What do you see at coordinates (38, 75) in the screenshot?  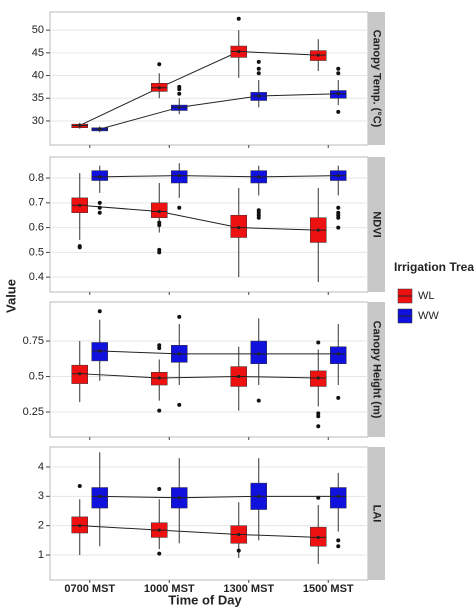 I see `y-tick-label: 40` at bounding box center [38, 75].